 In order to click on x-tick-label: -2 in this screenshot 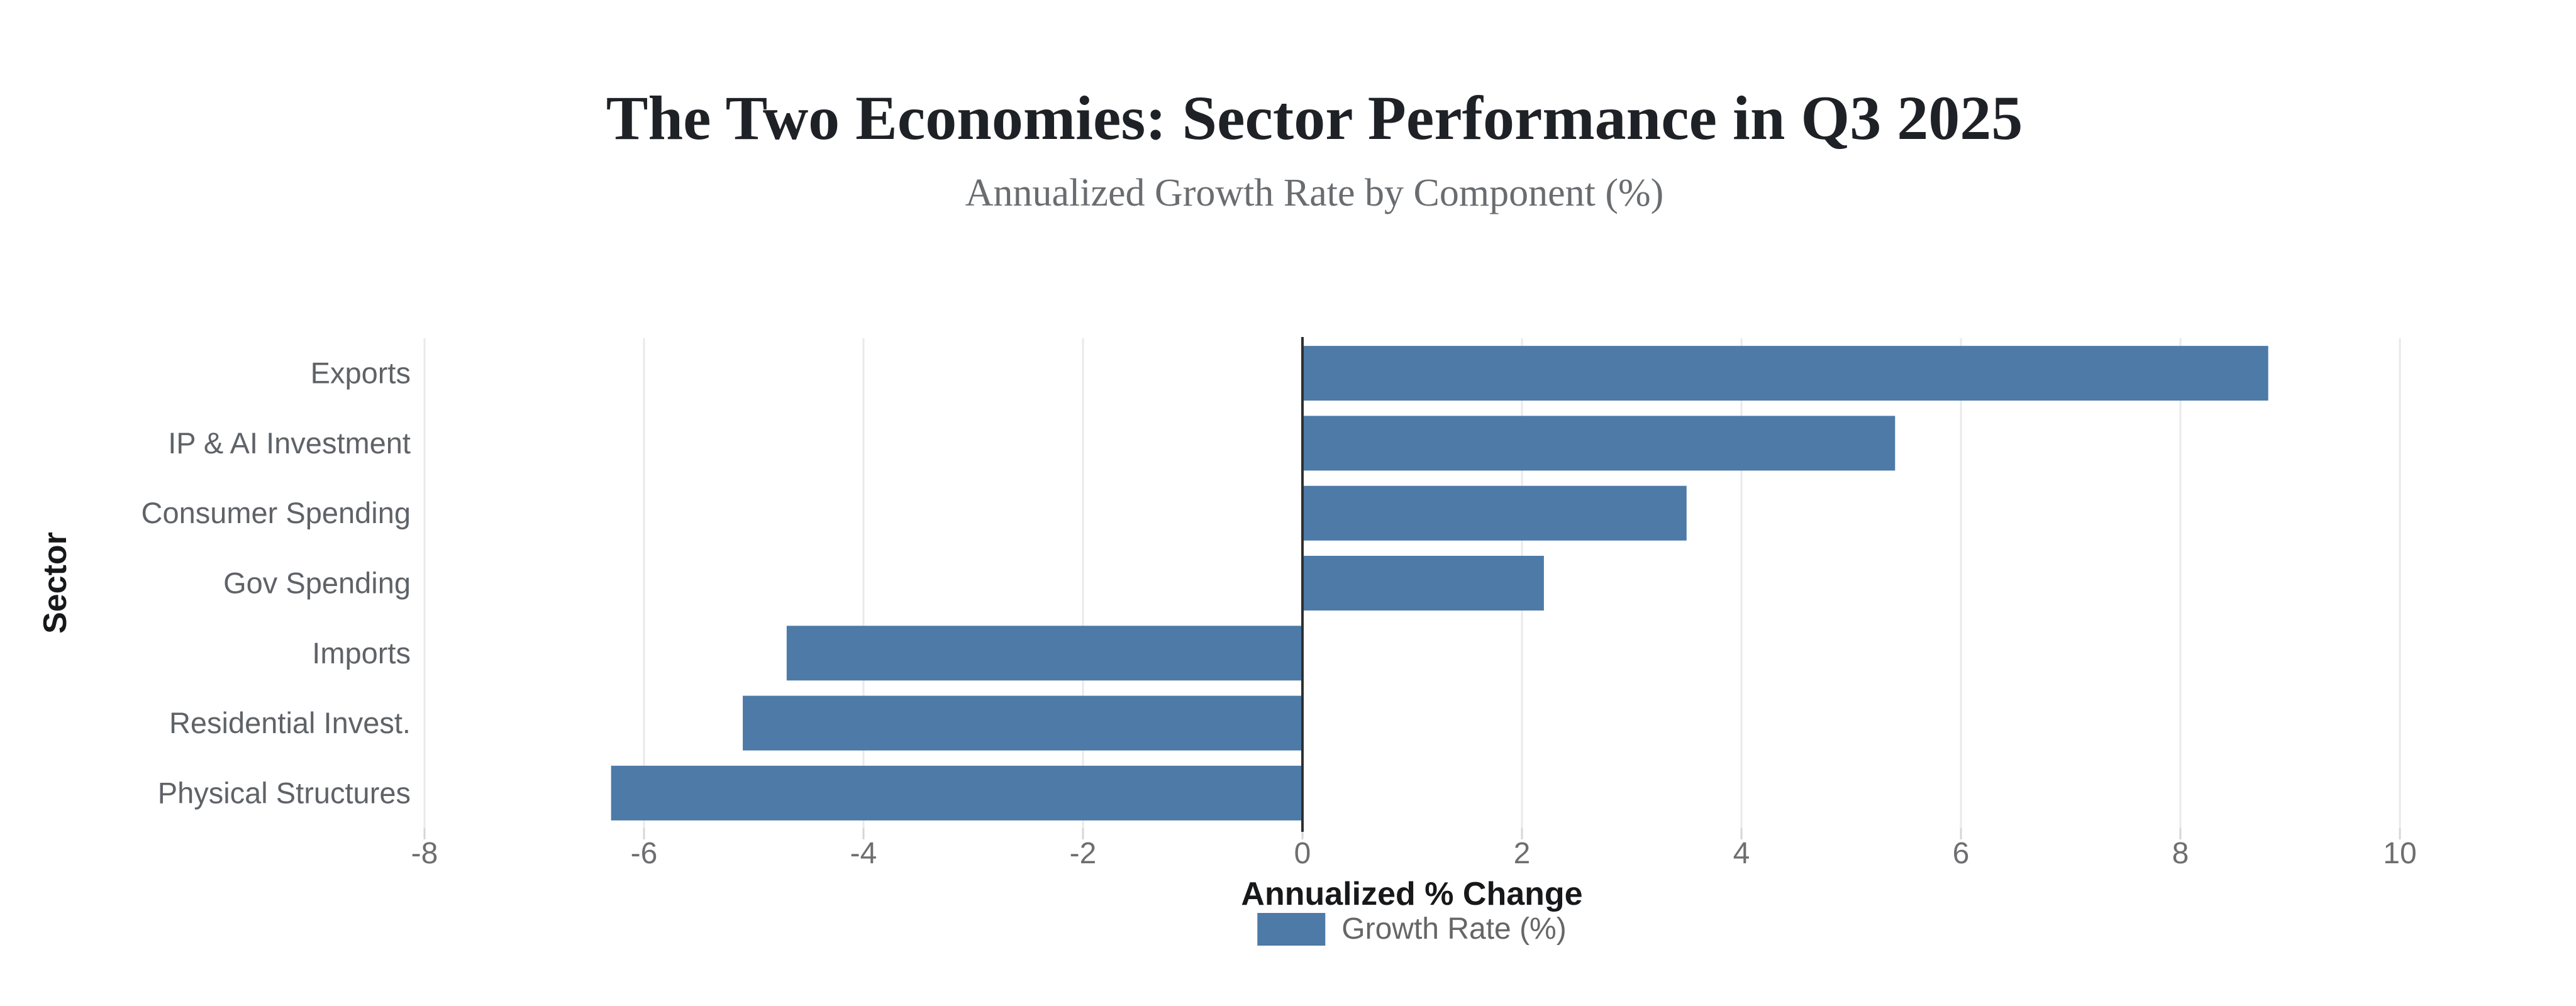, I will do `click(1083, 853)`.